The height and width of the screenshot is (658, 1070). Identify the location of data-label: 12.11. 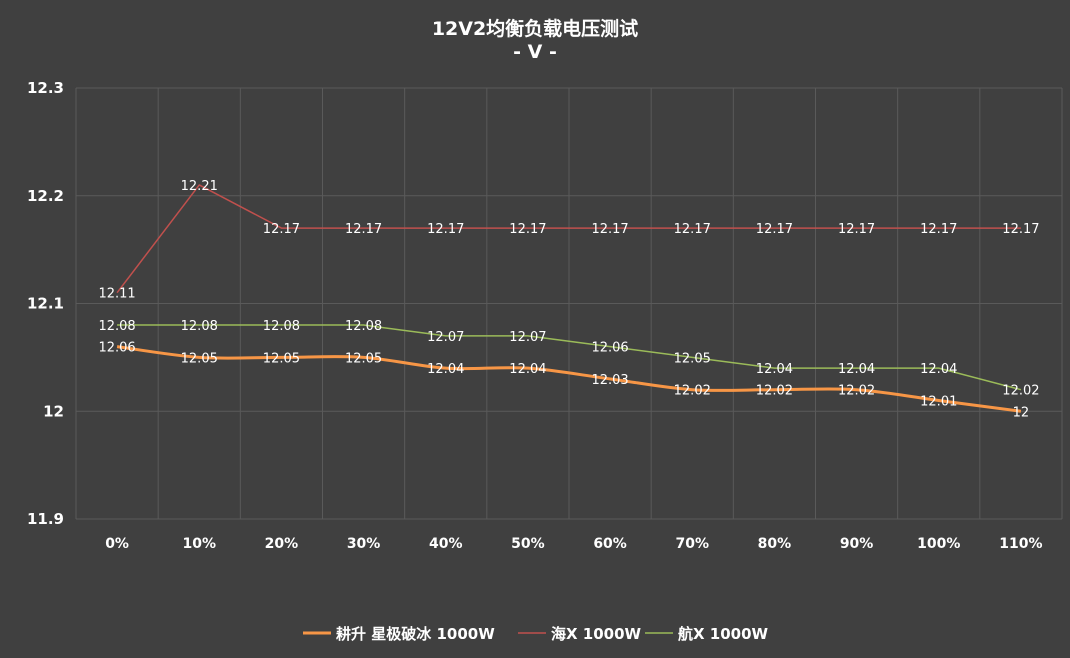
(116, 294).